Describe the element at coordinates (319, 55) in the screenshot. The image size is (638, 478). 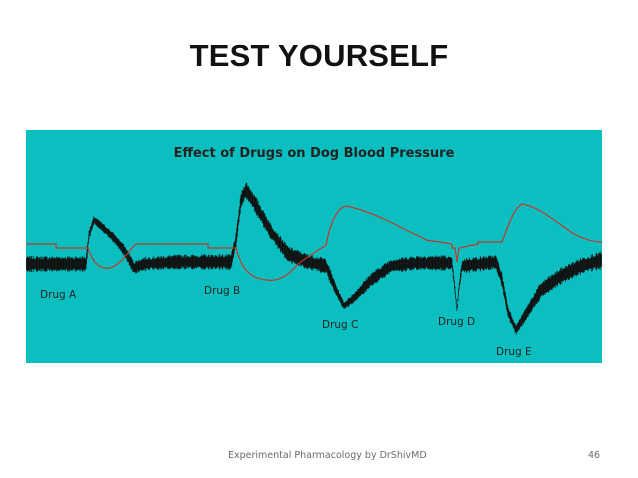
I see `slide-title: TEST YOURSELF` at that location.